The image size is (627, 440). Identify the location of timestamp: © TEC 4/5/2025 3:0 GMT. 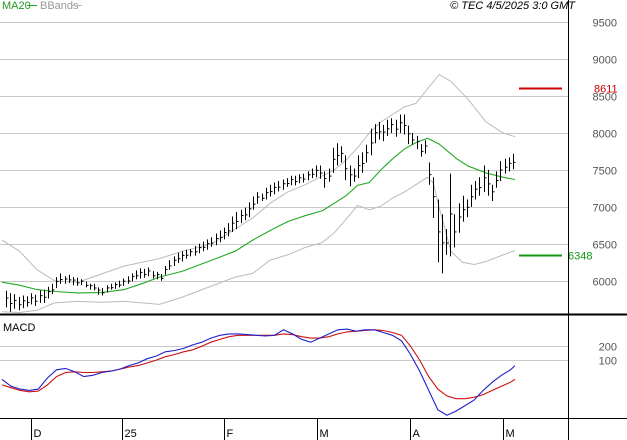
(513, 6).